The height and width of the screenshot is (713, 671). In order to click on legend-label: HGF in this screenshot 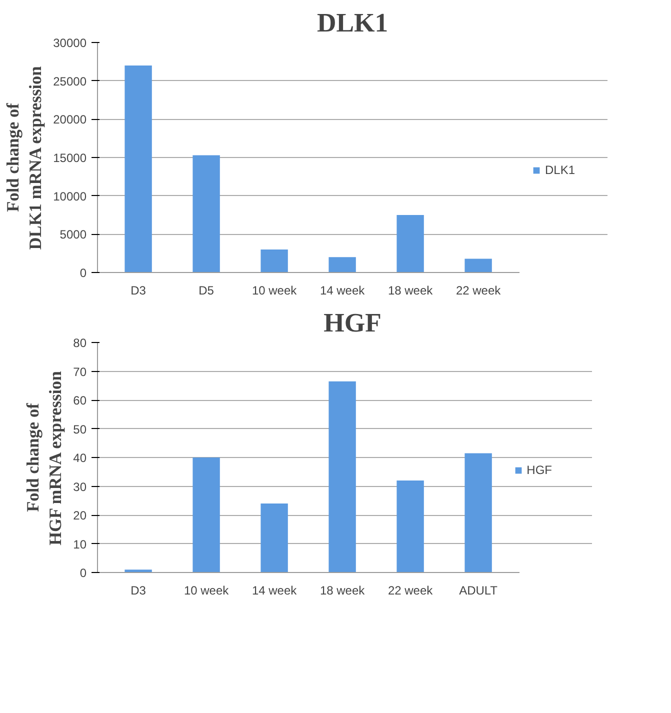, I will do `click(539, 470)`.